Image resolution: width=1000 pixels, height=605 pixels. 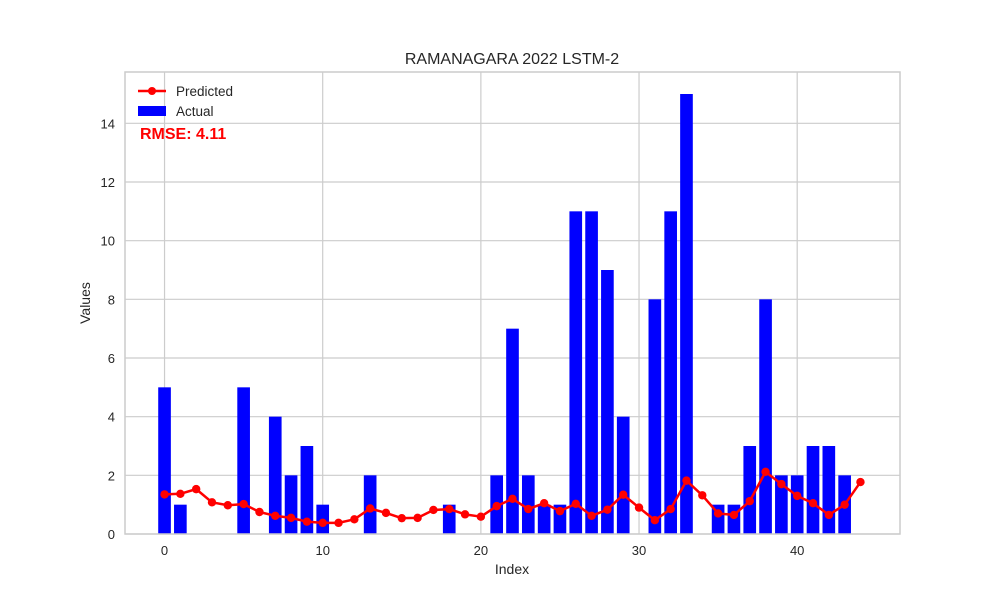 What do you see at coordinates (152, 91) in the screenshot?
I see `legend-predicted-marker-icon` at bounding box center [152, 91].